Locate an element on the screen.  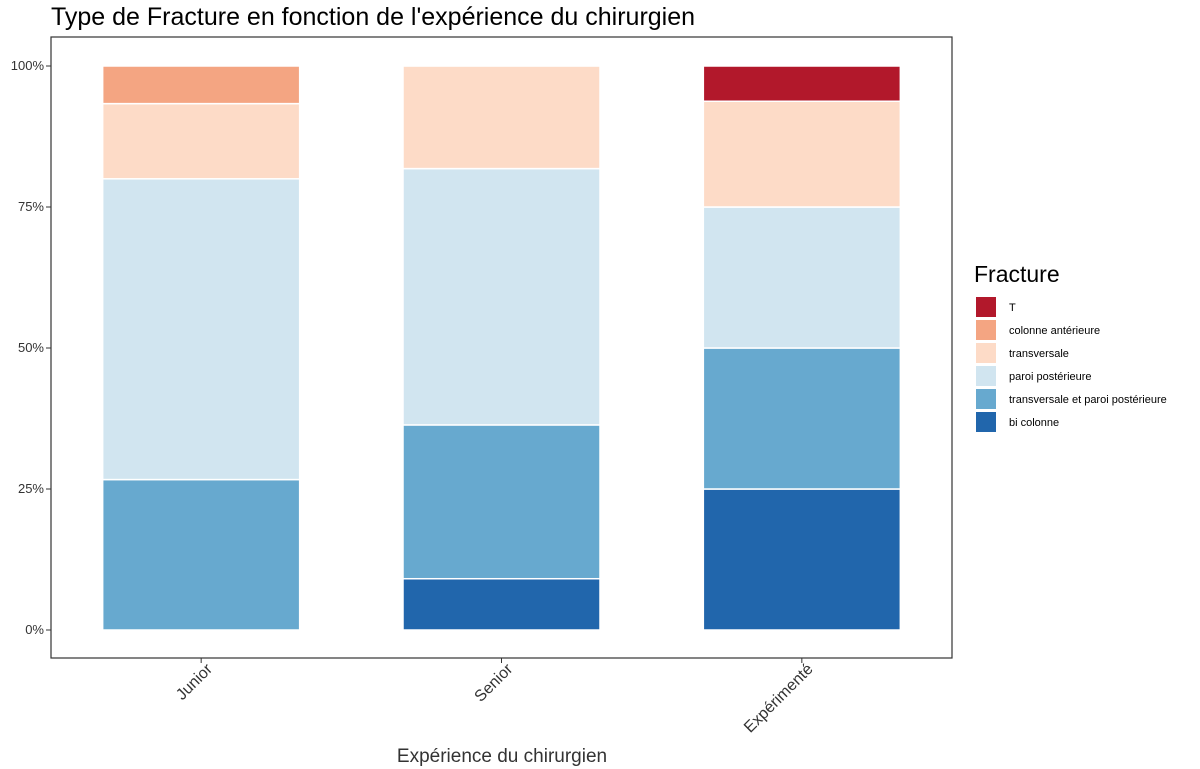
legend-label: T is located at coordinates (1012, 308).